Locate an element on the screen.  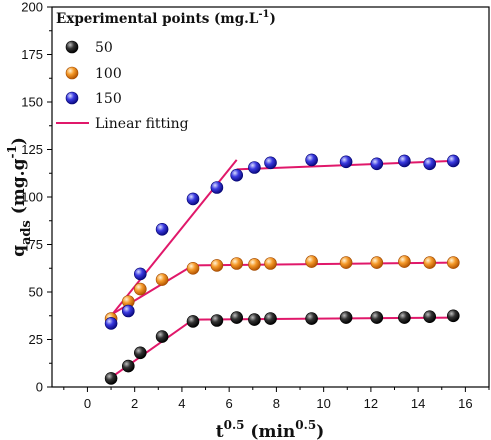
x-axis-title: t0.5 (min0.5) is located at coordinates (270, 429).